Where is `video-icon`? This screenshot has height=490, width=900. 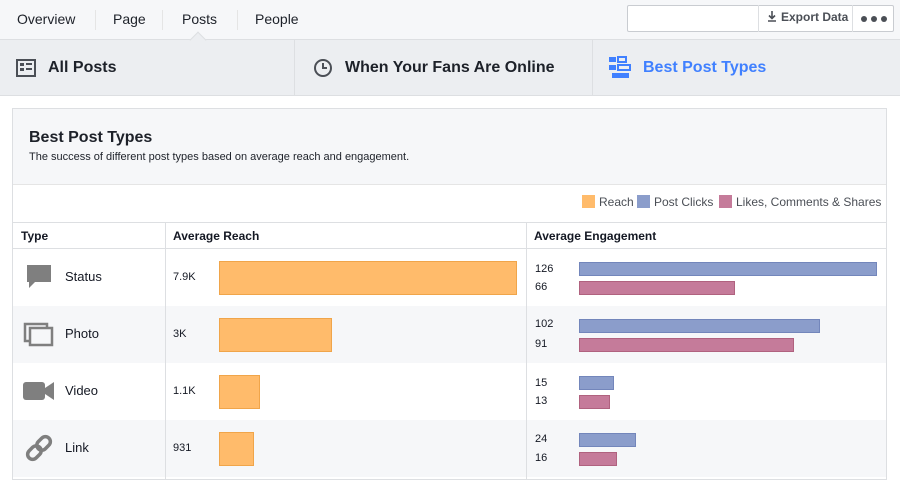 video-icon is located at coordinates (38, 391).